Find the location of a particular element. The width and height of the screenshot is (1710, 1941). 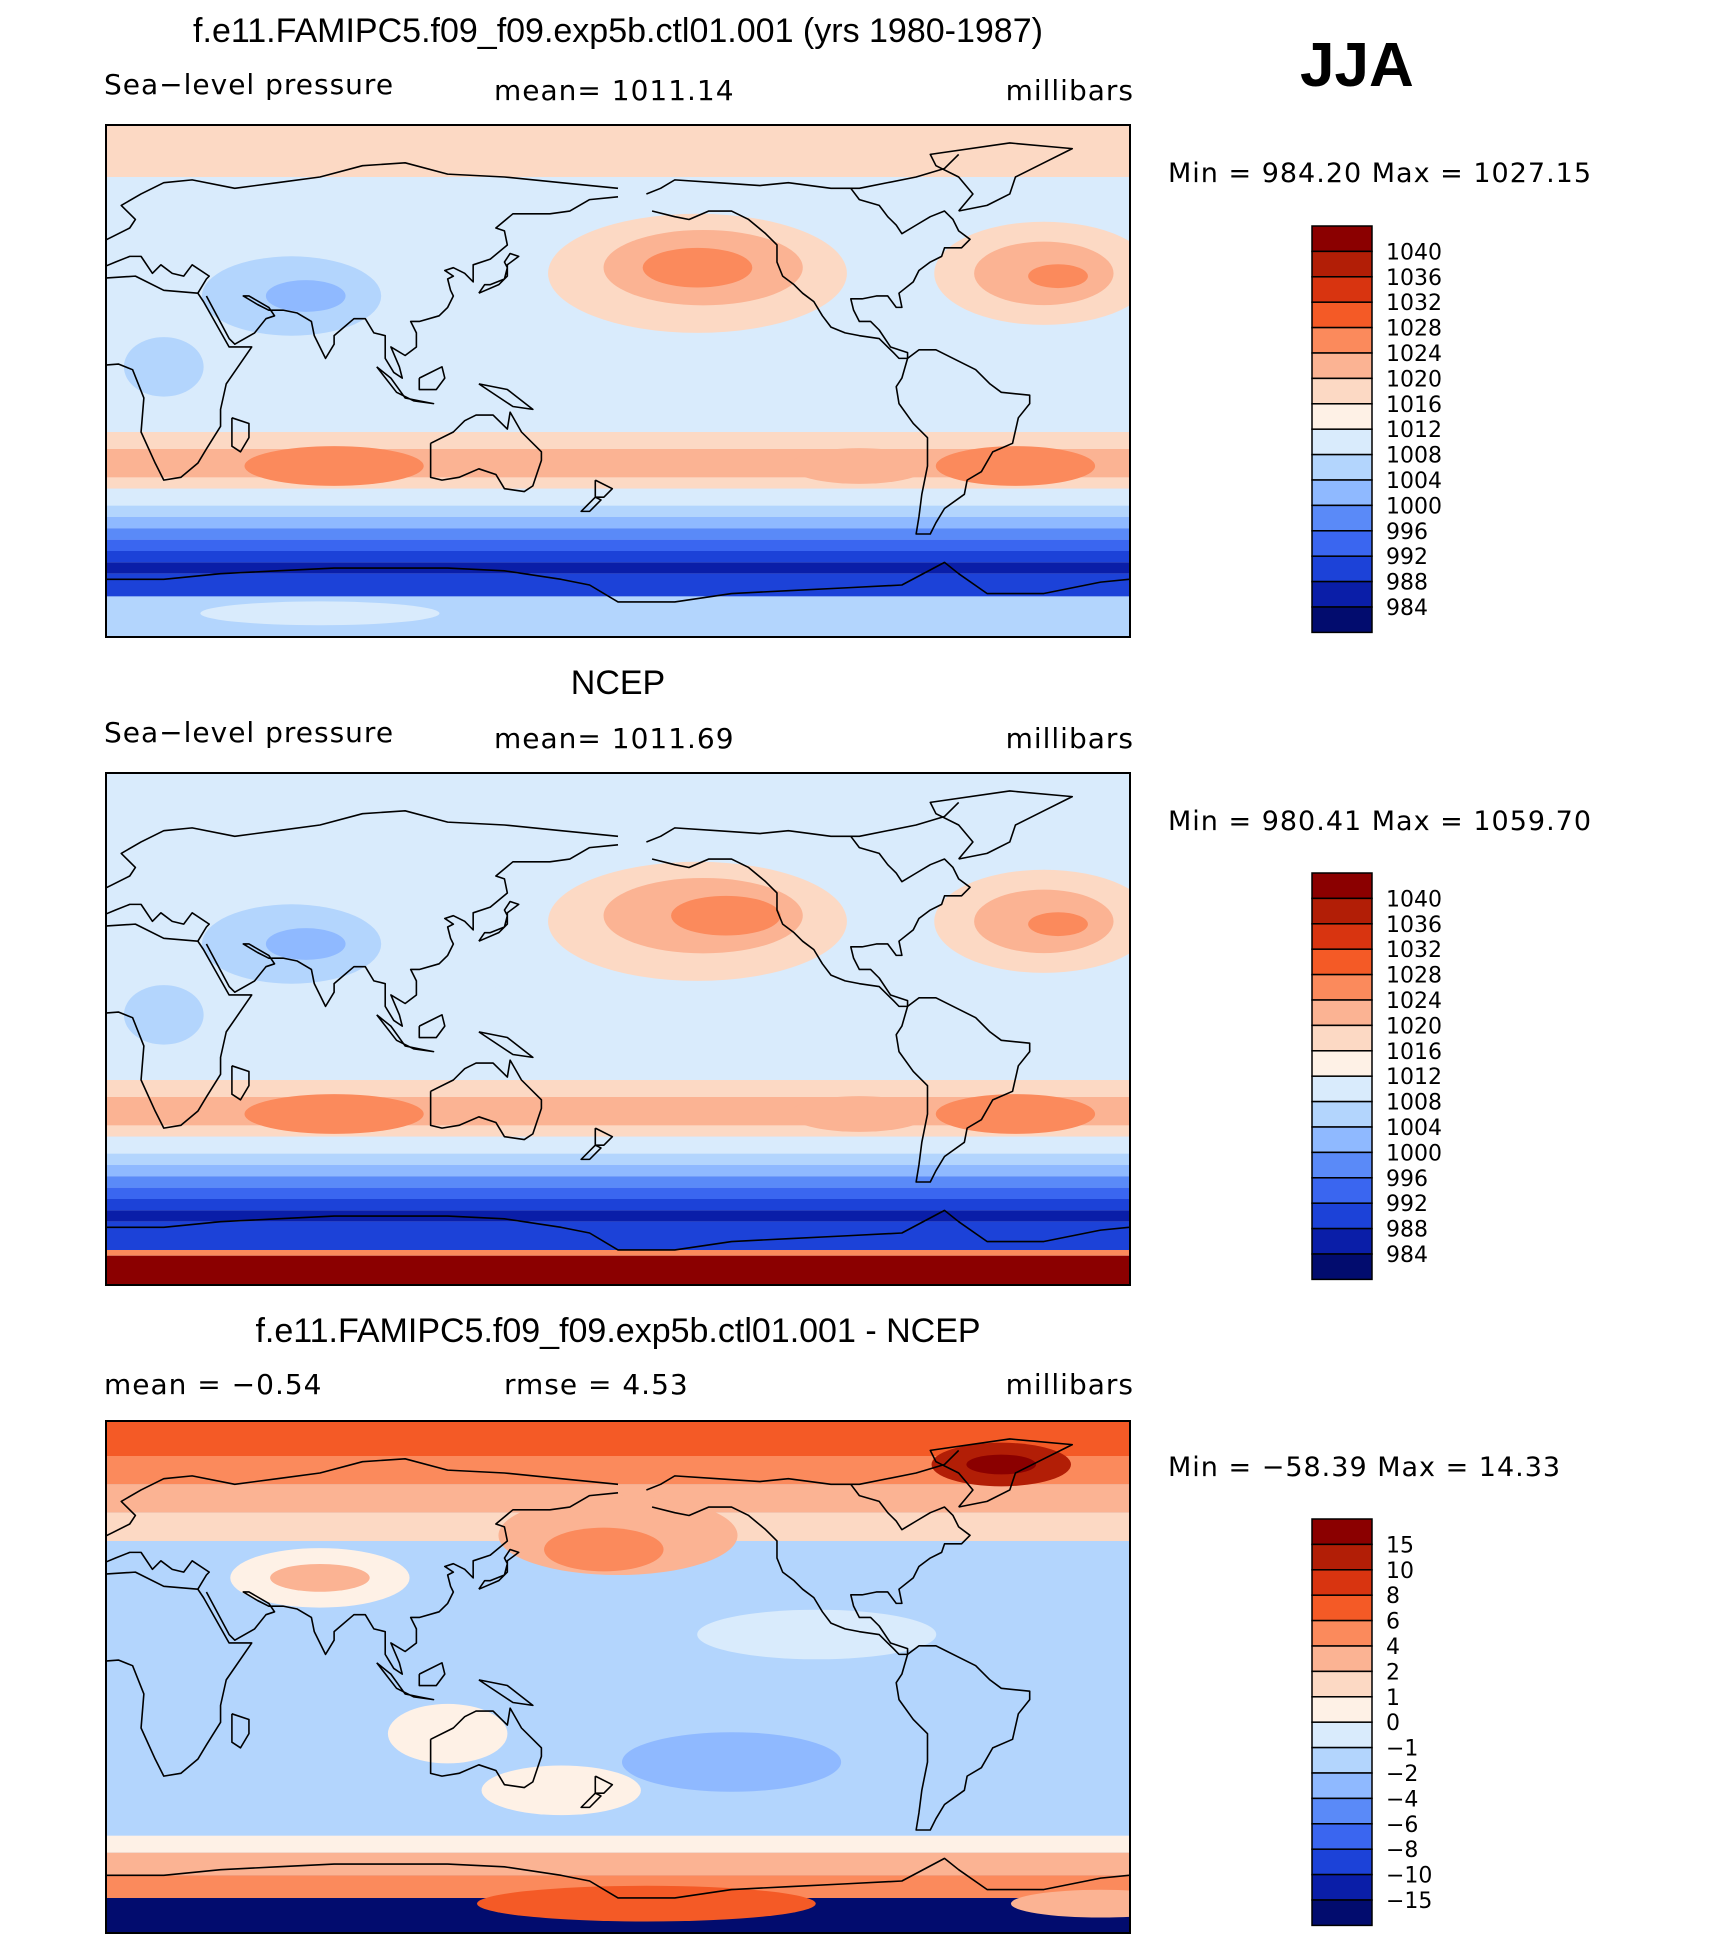

colorbar-tick-label: 6 is located at coordinates (1393, 1622).